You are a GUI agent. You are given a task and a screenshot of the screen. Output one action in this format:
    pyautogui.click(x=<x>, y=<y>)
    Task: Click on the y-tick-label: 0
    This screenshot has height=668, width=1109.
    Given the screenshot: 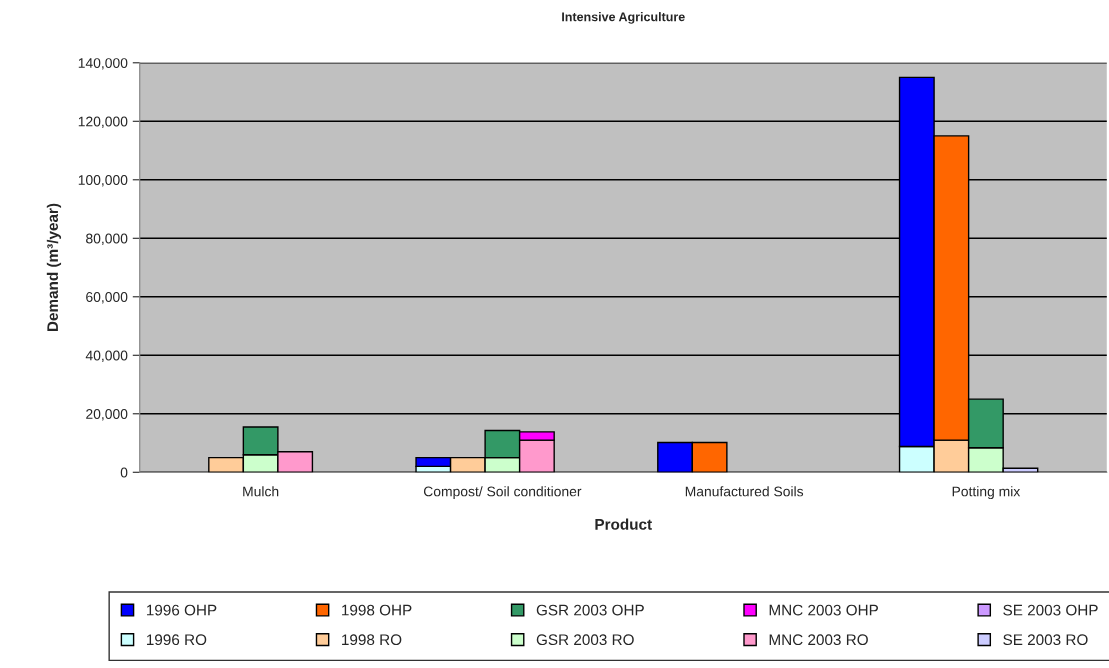 What is the action you would take?
    pyautogui.click(x=124, y=472)
    